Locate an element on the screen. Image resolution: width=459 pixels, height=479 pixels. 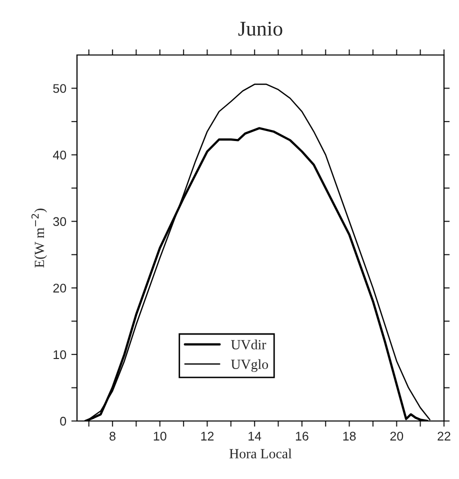
legend-label: UVglo is located at coordinates (249, 365).